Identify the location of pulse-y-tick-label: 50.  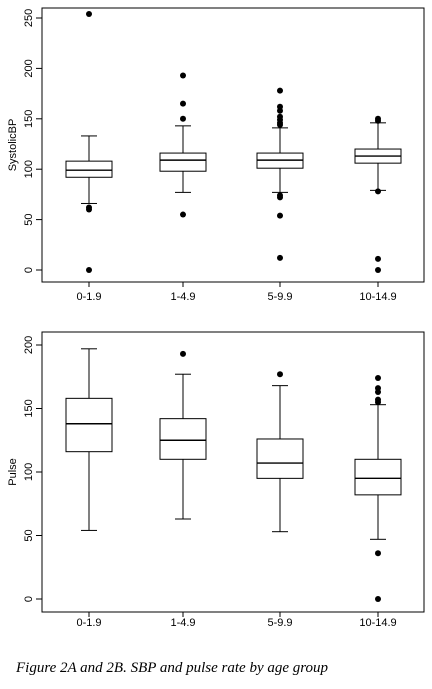
(29, 535).